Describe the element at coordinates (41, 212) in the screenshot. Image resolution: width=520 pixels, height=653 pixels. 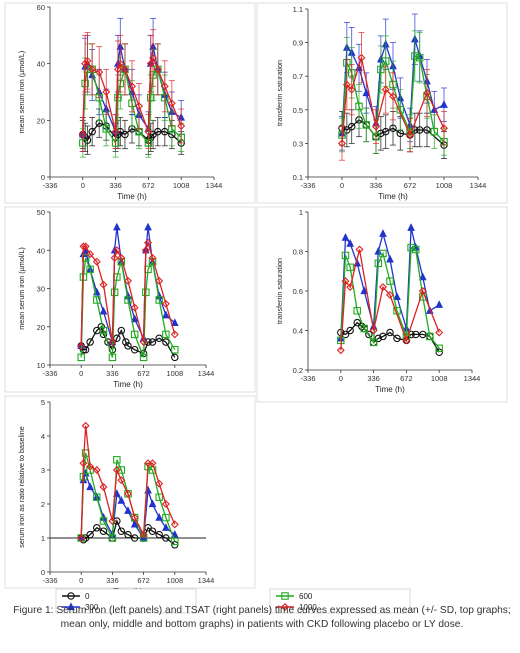
I see `y-tick-label: 50` at that location.